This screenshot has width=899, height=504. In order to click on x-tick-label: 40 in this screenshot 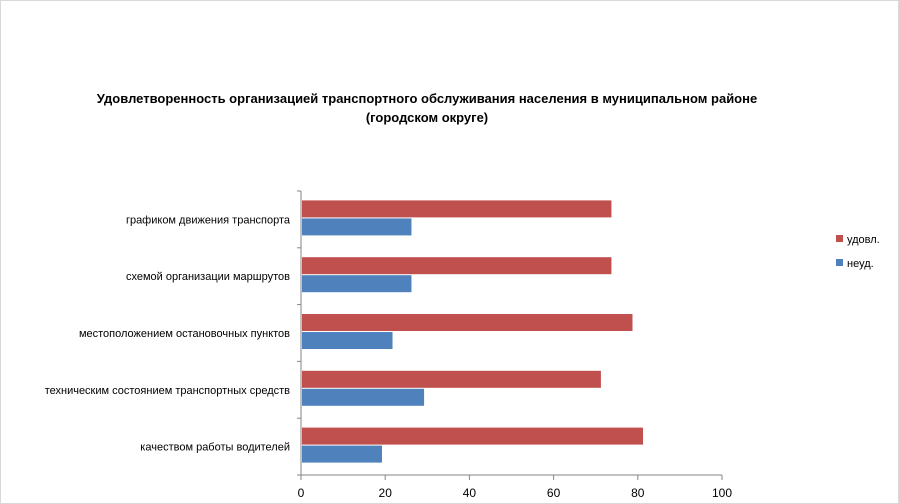, I will do `click(470, 493)`.